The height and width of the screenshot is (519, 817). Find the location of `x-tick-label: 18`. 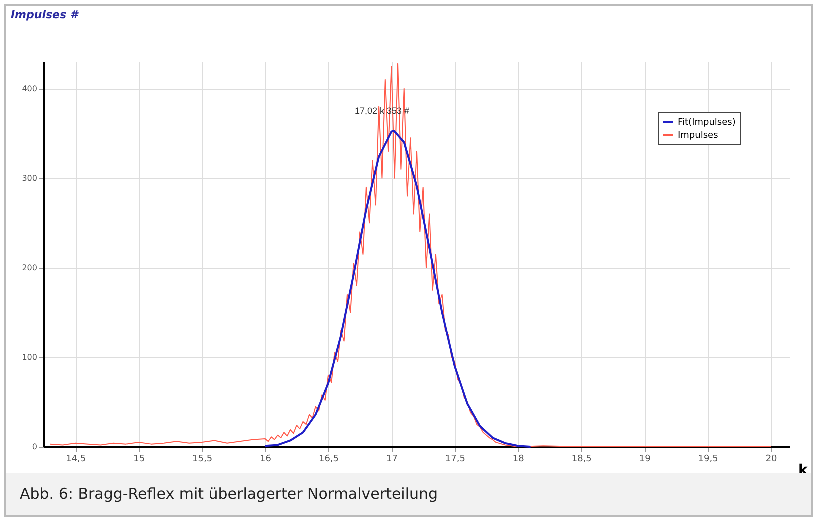

x-tick-label: 18 is located at coordinates (518, 459).